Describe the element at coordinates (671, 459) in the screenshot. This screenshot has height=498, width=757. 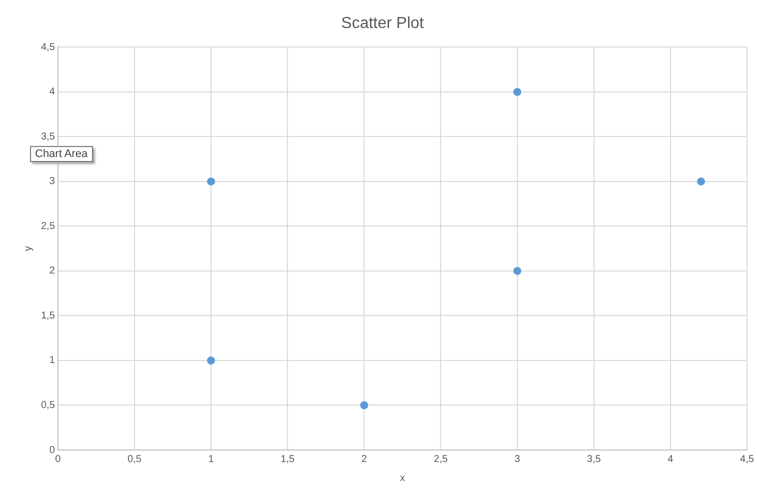
I see `x-tick-label: 4` at that location.